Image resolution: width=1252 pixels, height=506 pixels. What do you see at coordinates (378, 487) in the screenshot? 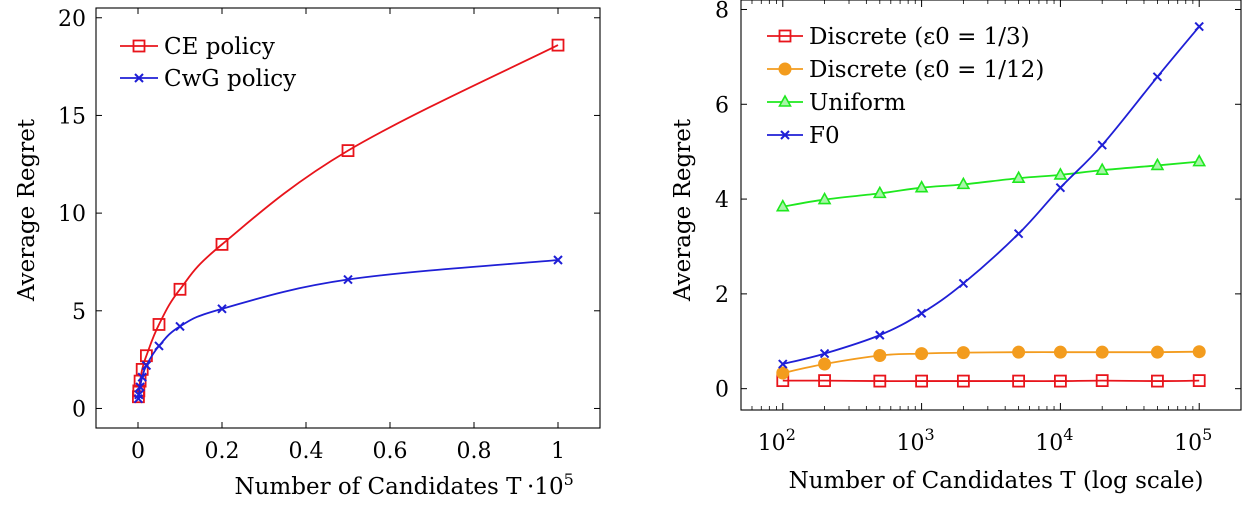
I see `left-x-axis-label: Number of Candidates T` at bounding box center [378, 487].